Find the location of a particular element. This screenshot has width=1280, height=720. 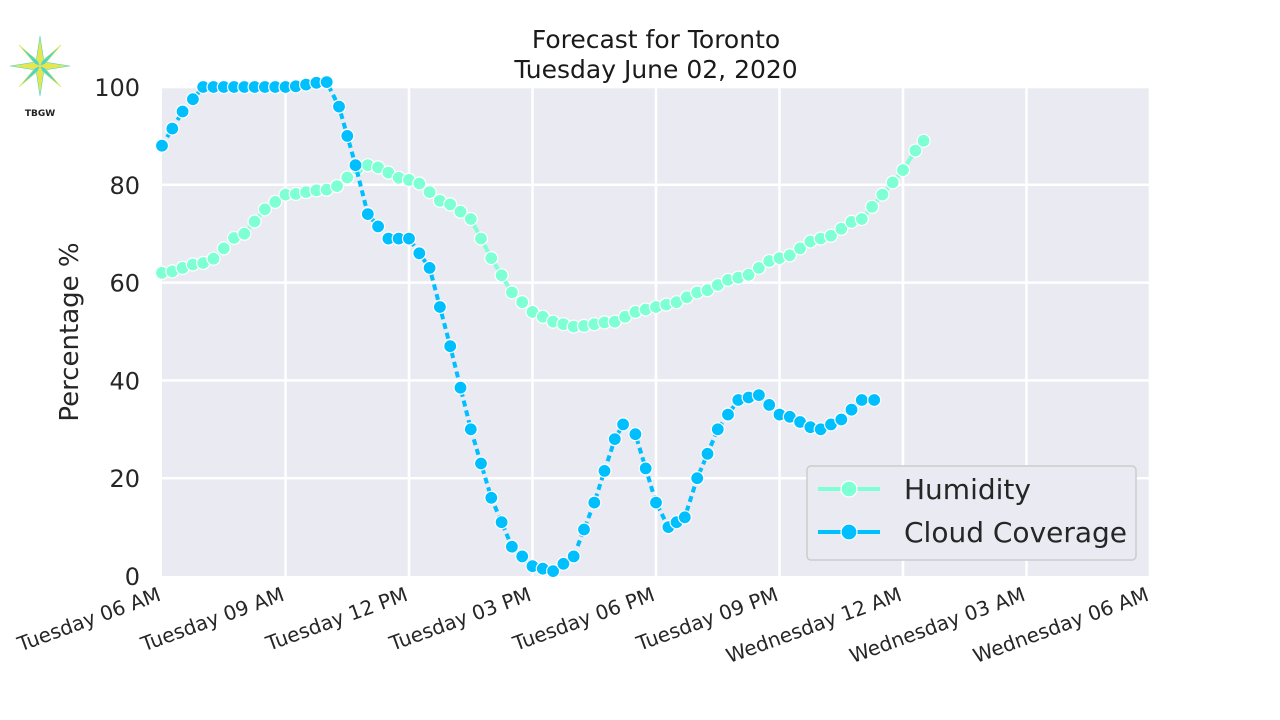

tbgw-logo: TBGW is located at coordinates (40, 77).